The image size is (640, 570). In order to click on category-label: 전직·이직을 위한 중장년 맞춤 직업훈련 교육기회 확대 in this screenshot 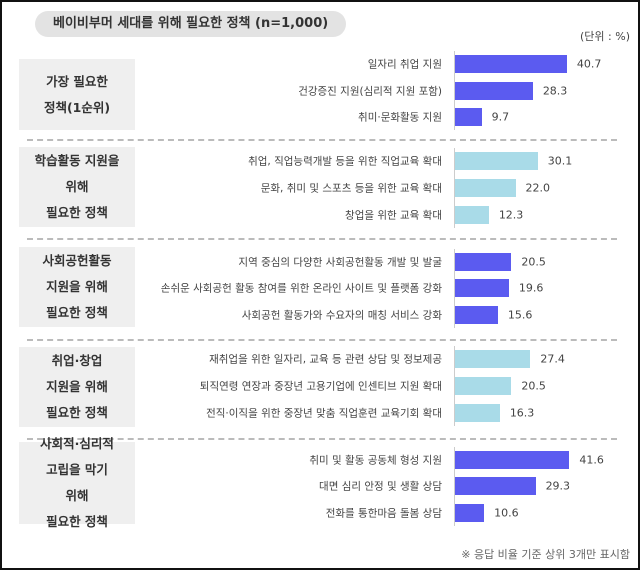, I will do `click(324, 413)`.